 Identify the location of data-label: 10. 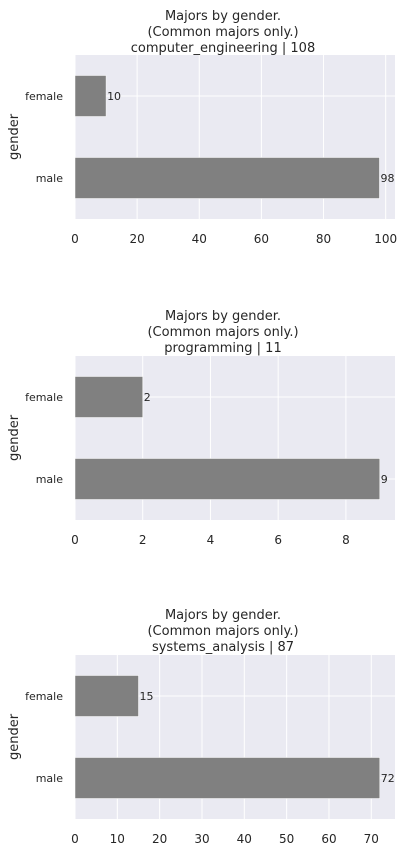
(114, 96).